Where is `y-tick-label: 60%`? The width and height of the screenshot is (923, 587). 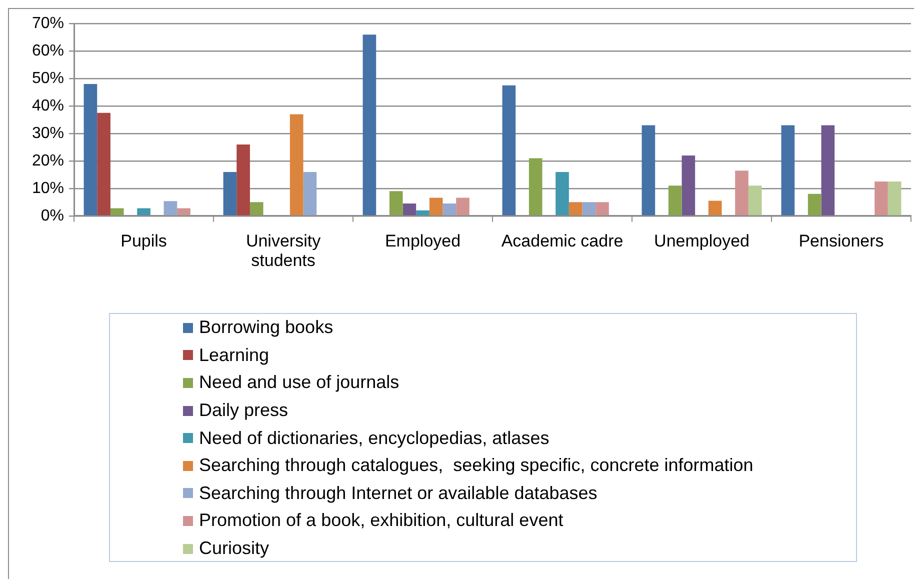 y-tick-label: 60% is located at coordinates (48, 51).